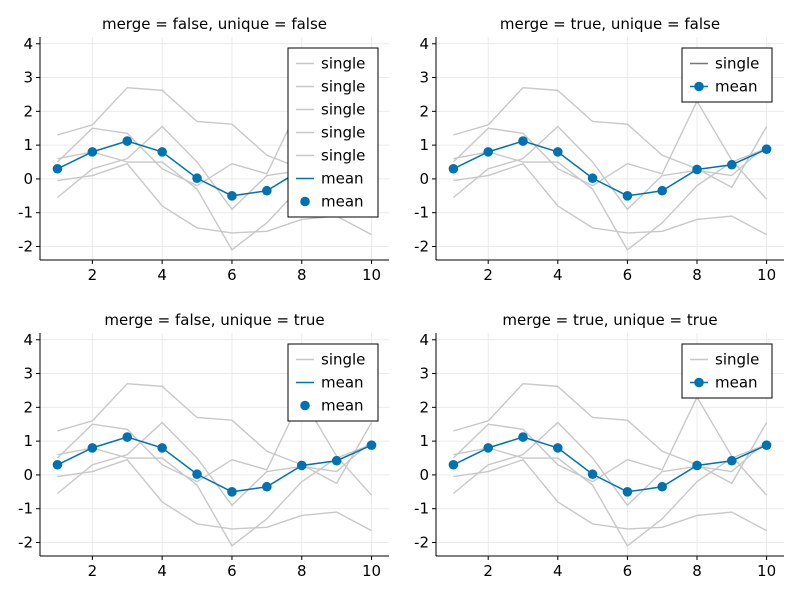 This screenshot has height=600, width=800. I want to click on legend-box, so click(727, 75).